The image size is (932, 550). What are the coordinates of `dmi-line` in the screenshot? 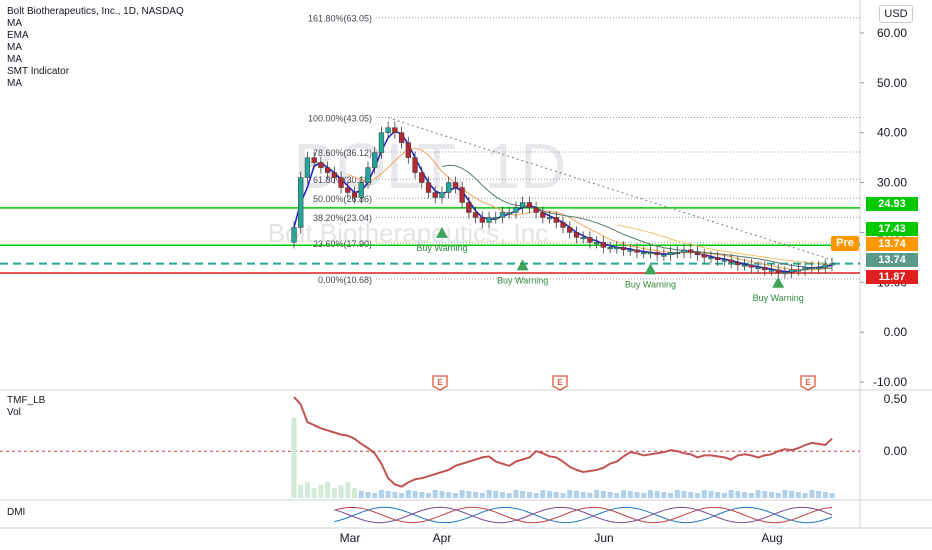 It's located at (583, 515).